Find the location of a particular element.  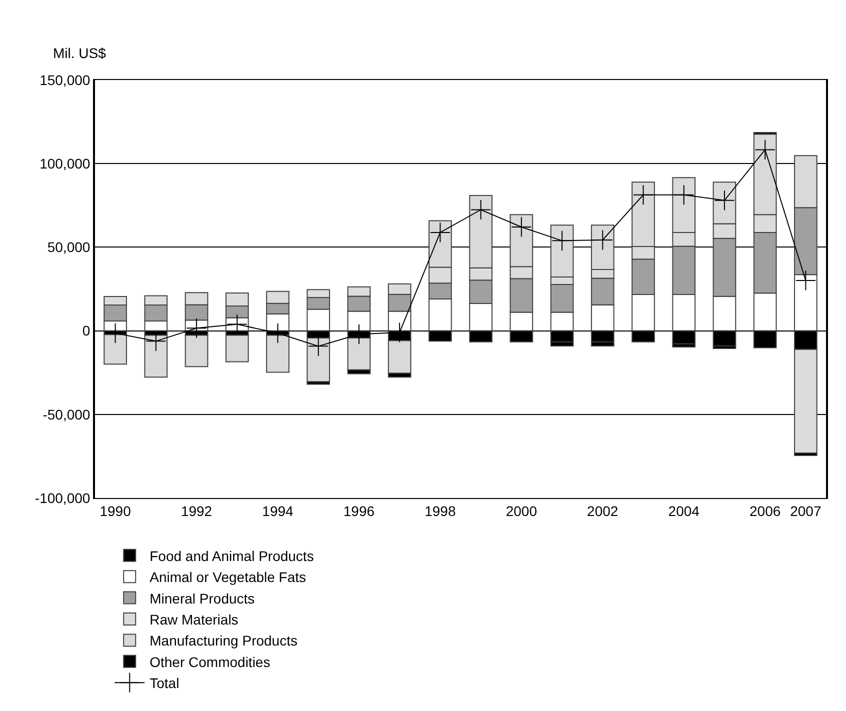

y-tick-label: 150,000 is located at coordinates (65, 80).